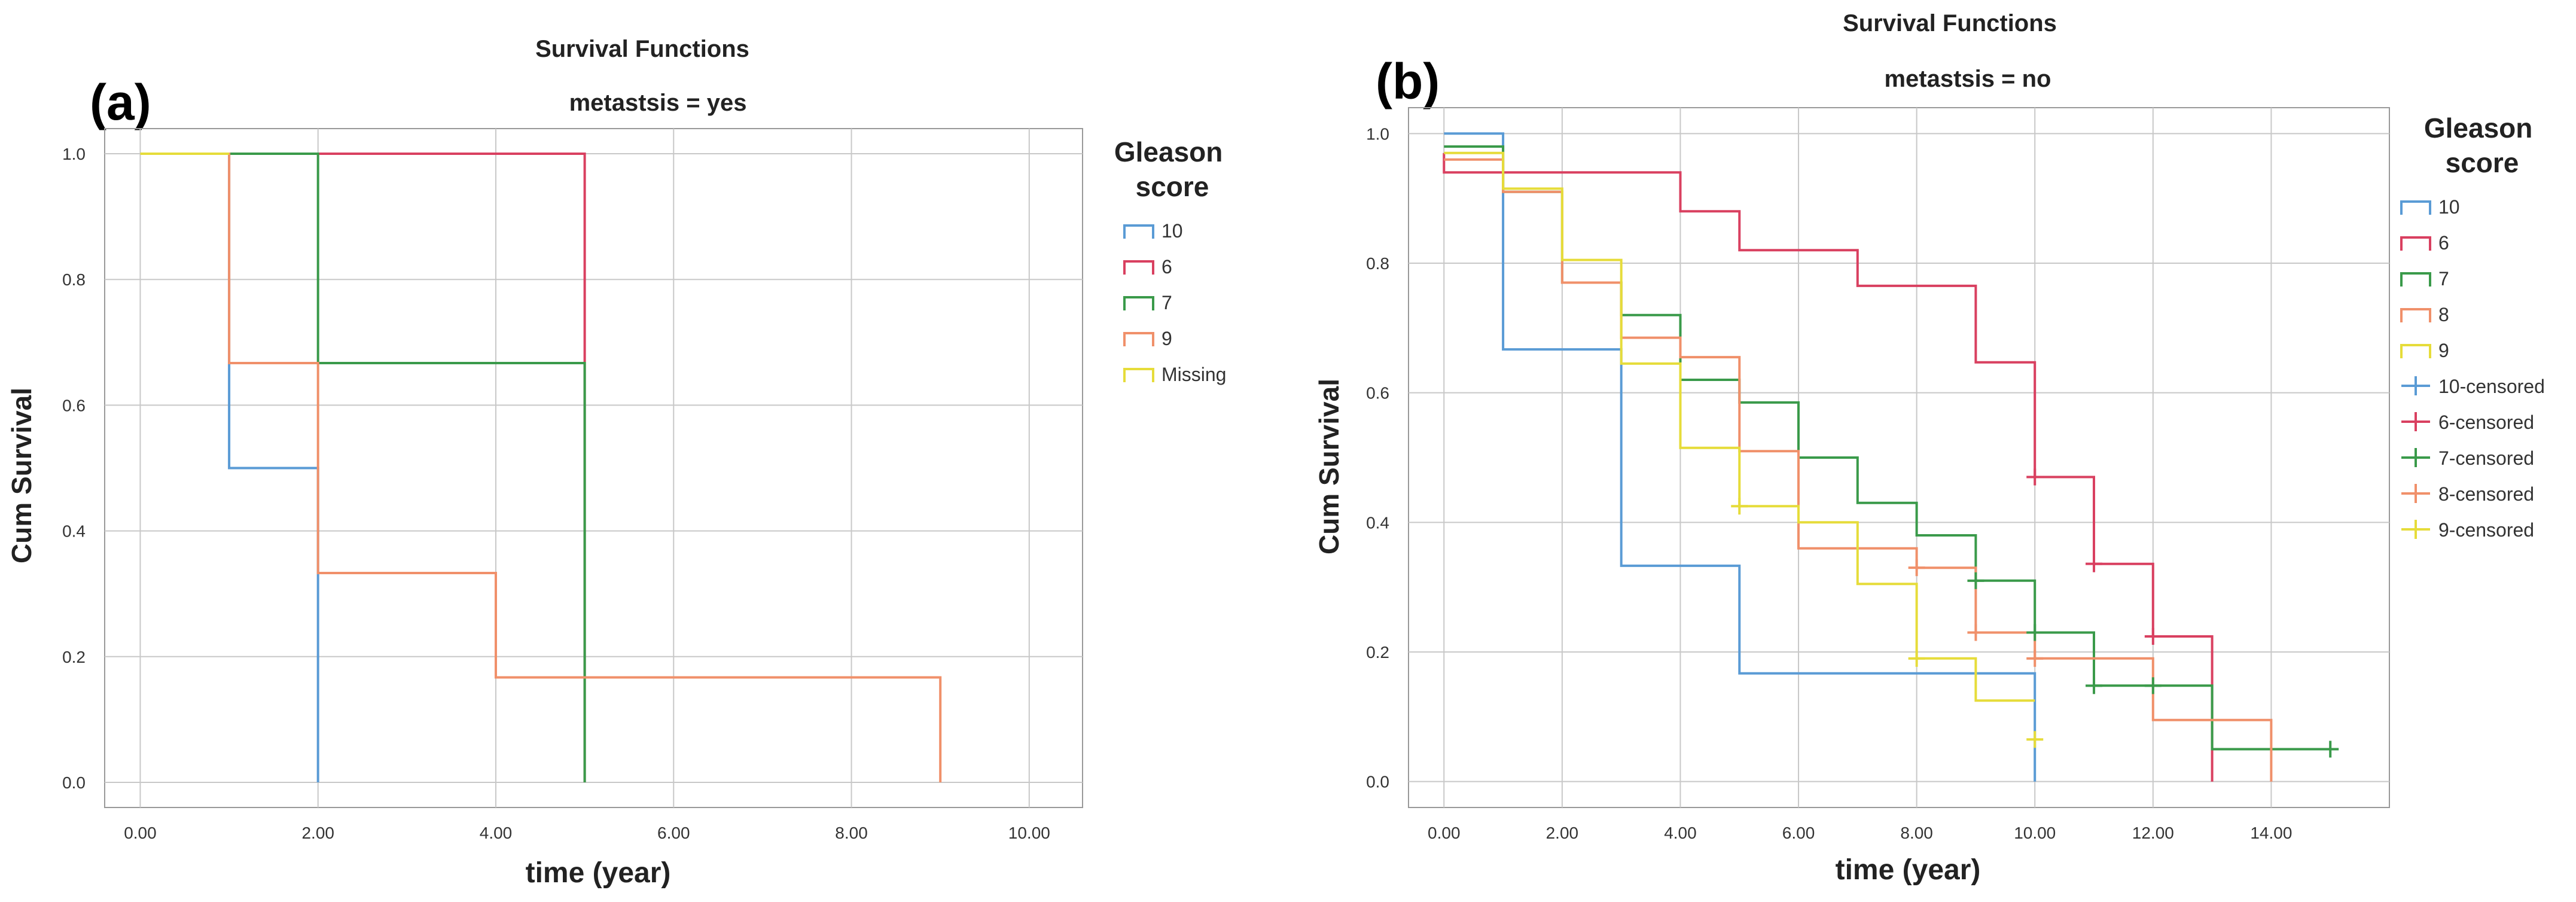  Describe the element at coordinates (1968, 79) in the screenshot. I see `panel-b-subtitle: metastsis = no` at that location.